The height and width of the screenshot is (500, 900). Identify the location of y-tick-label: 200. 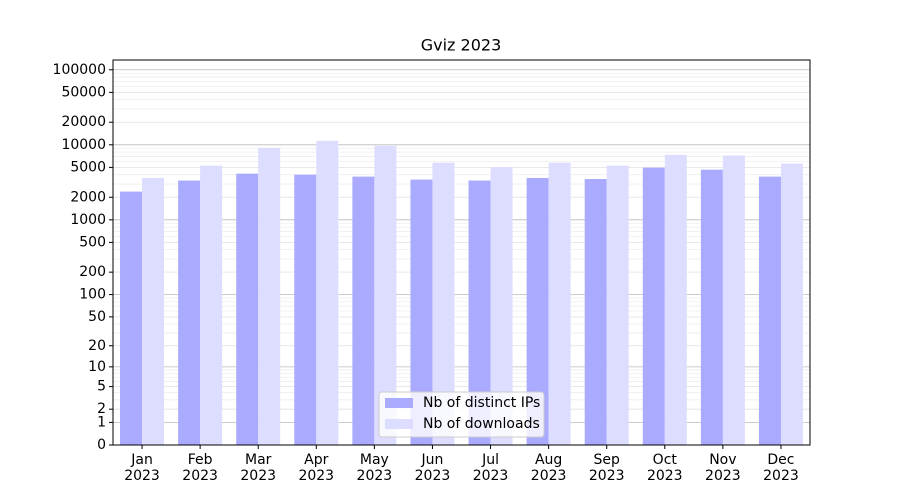
(92, 272).